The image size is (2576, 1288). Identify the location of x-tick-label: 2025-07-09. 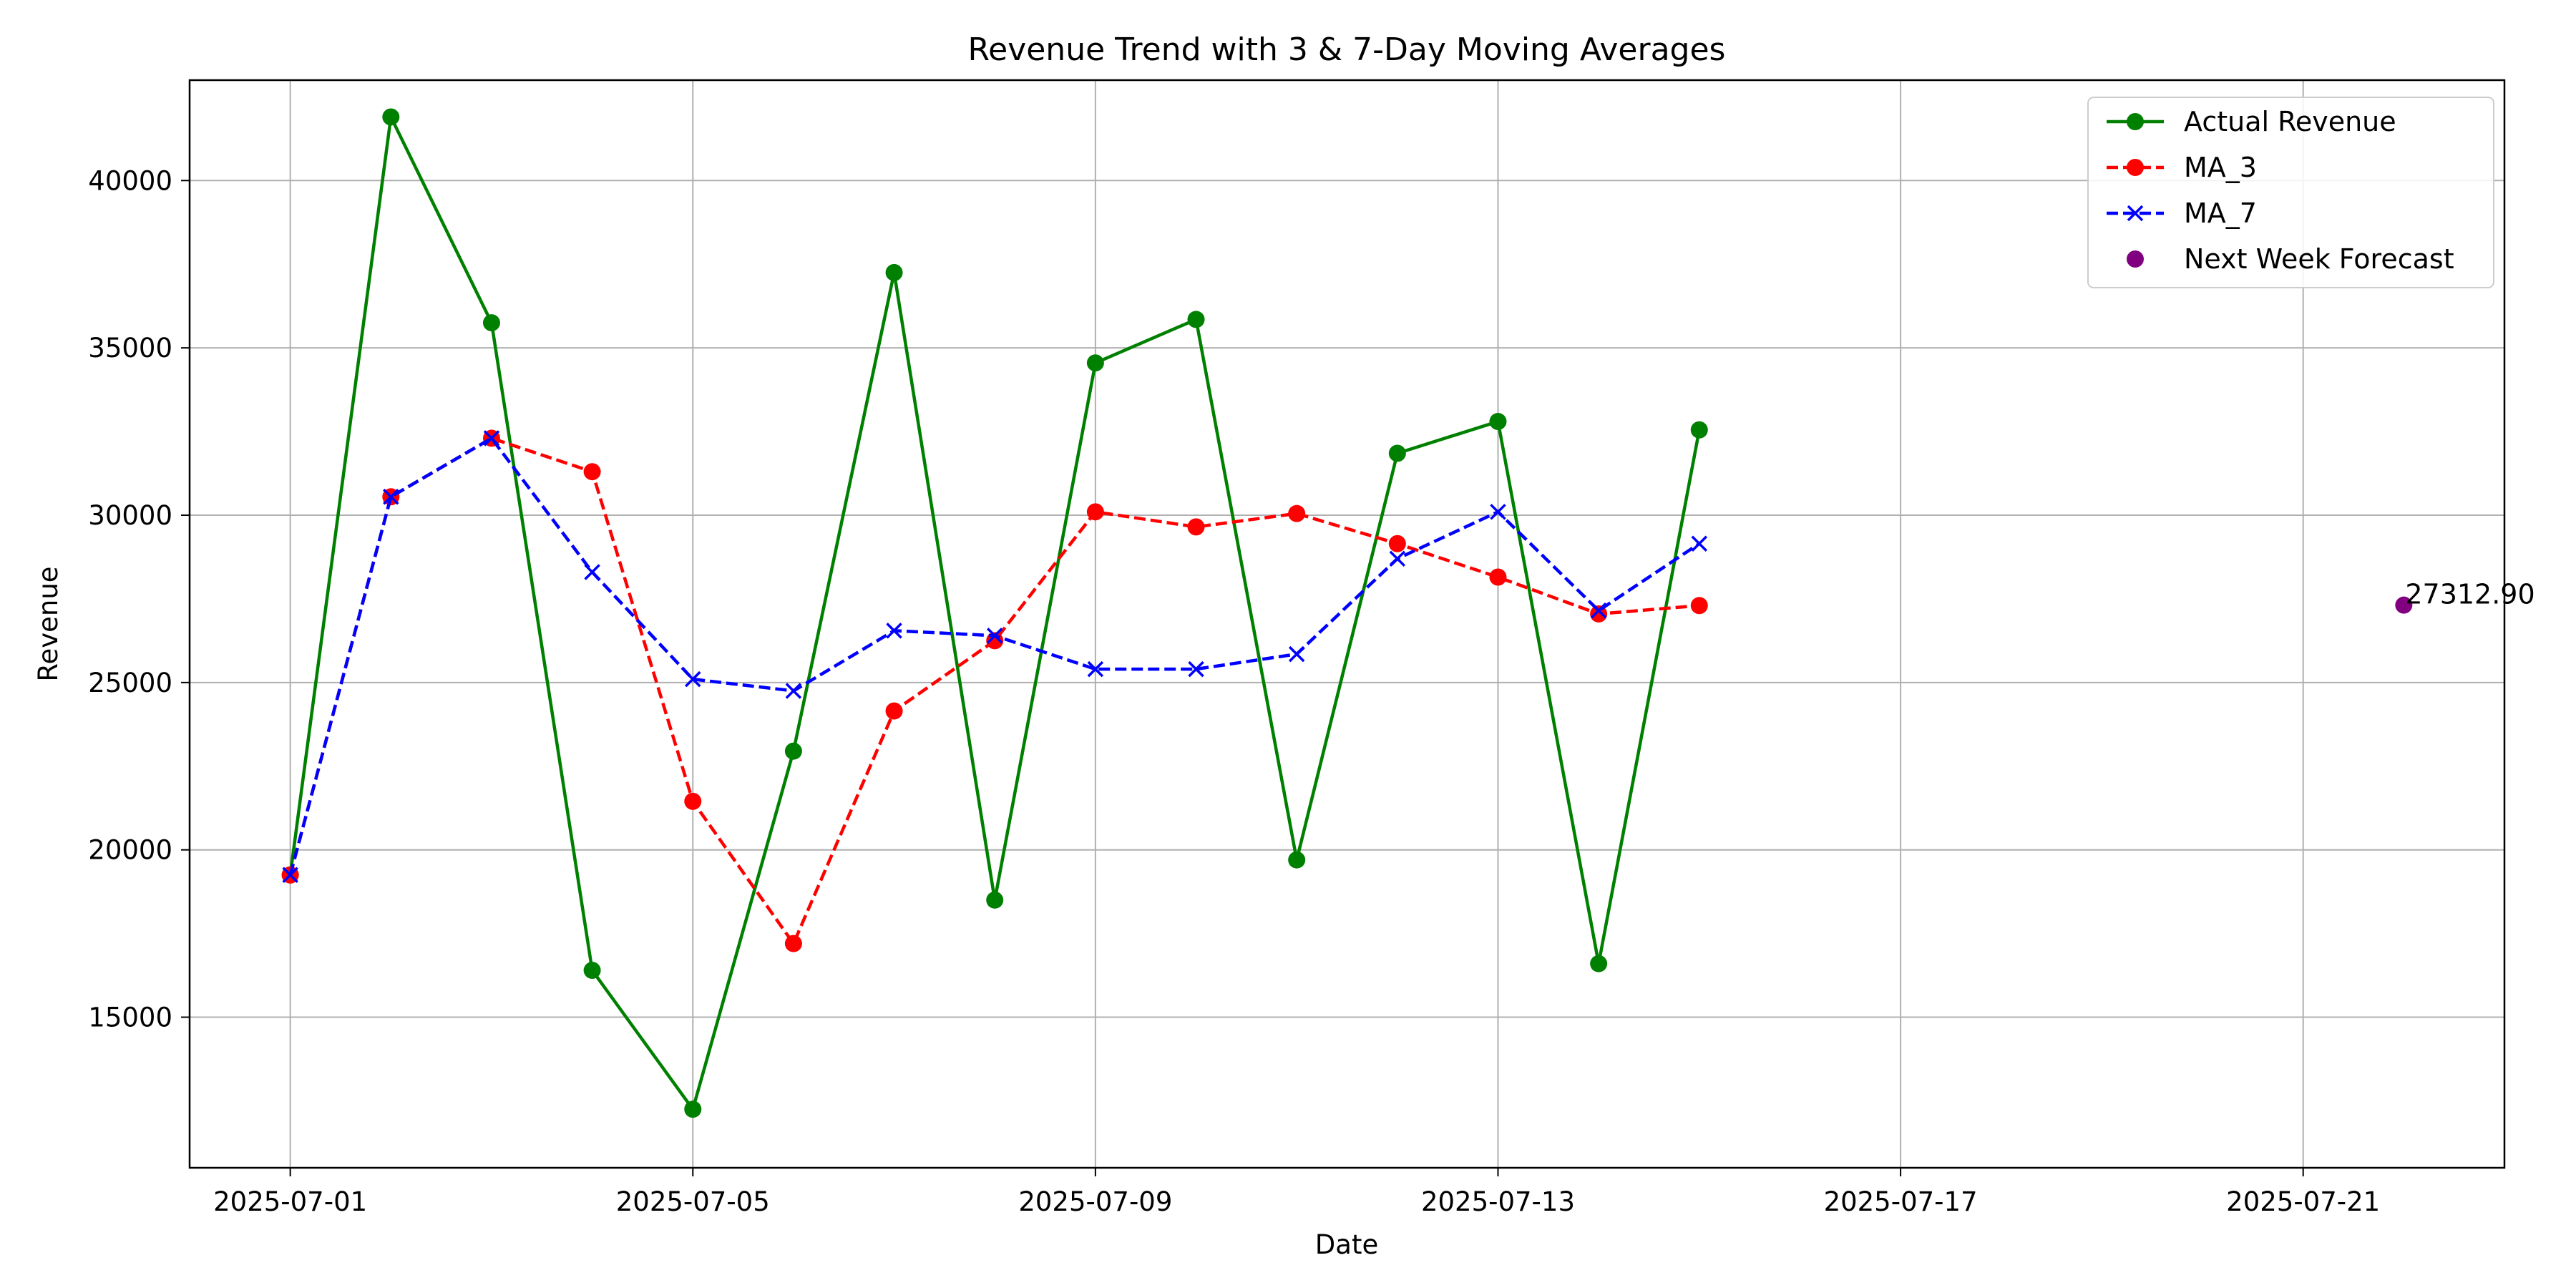
(1095, 1201).